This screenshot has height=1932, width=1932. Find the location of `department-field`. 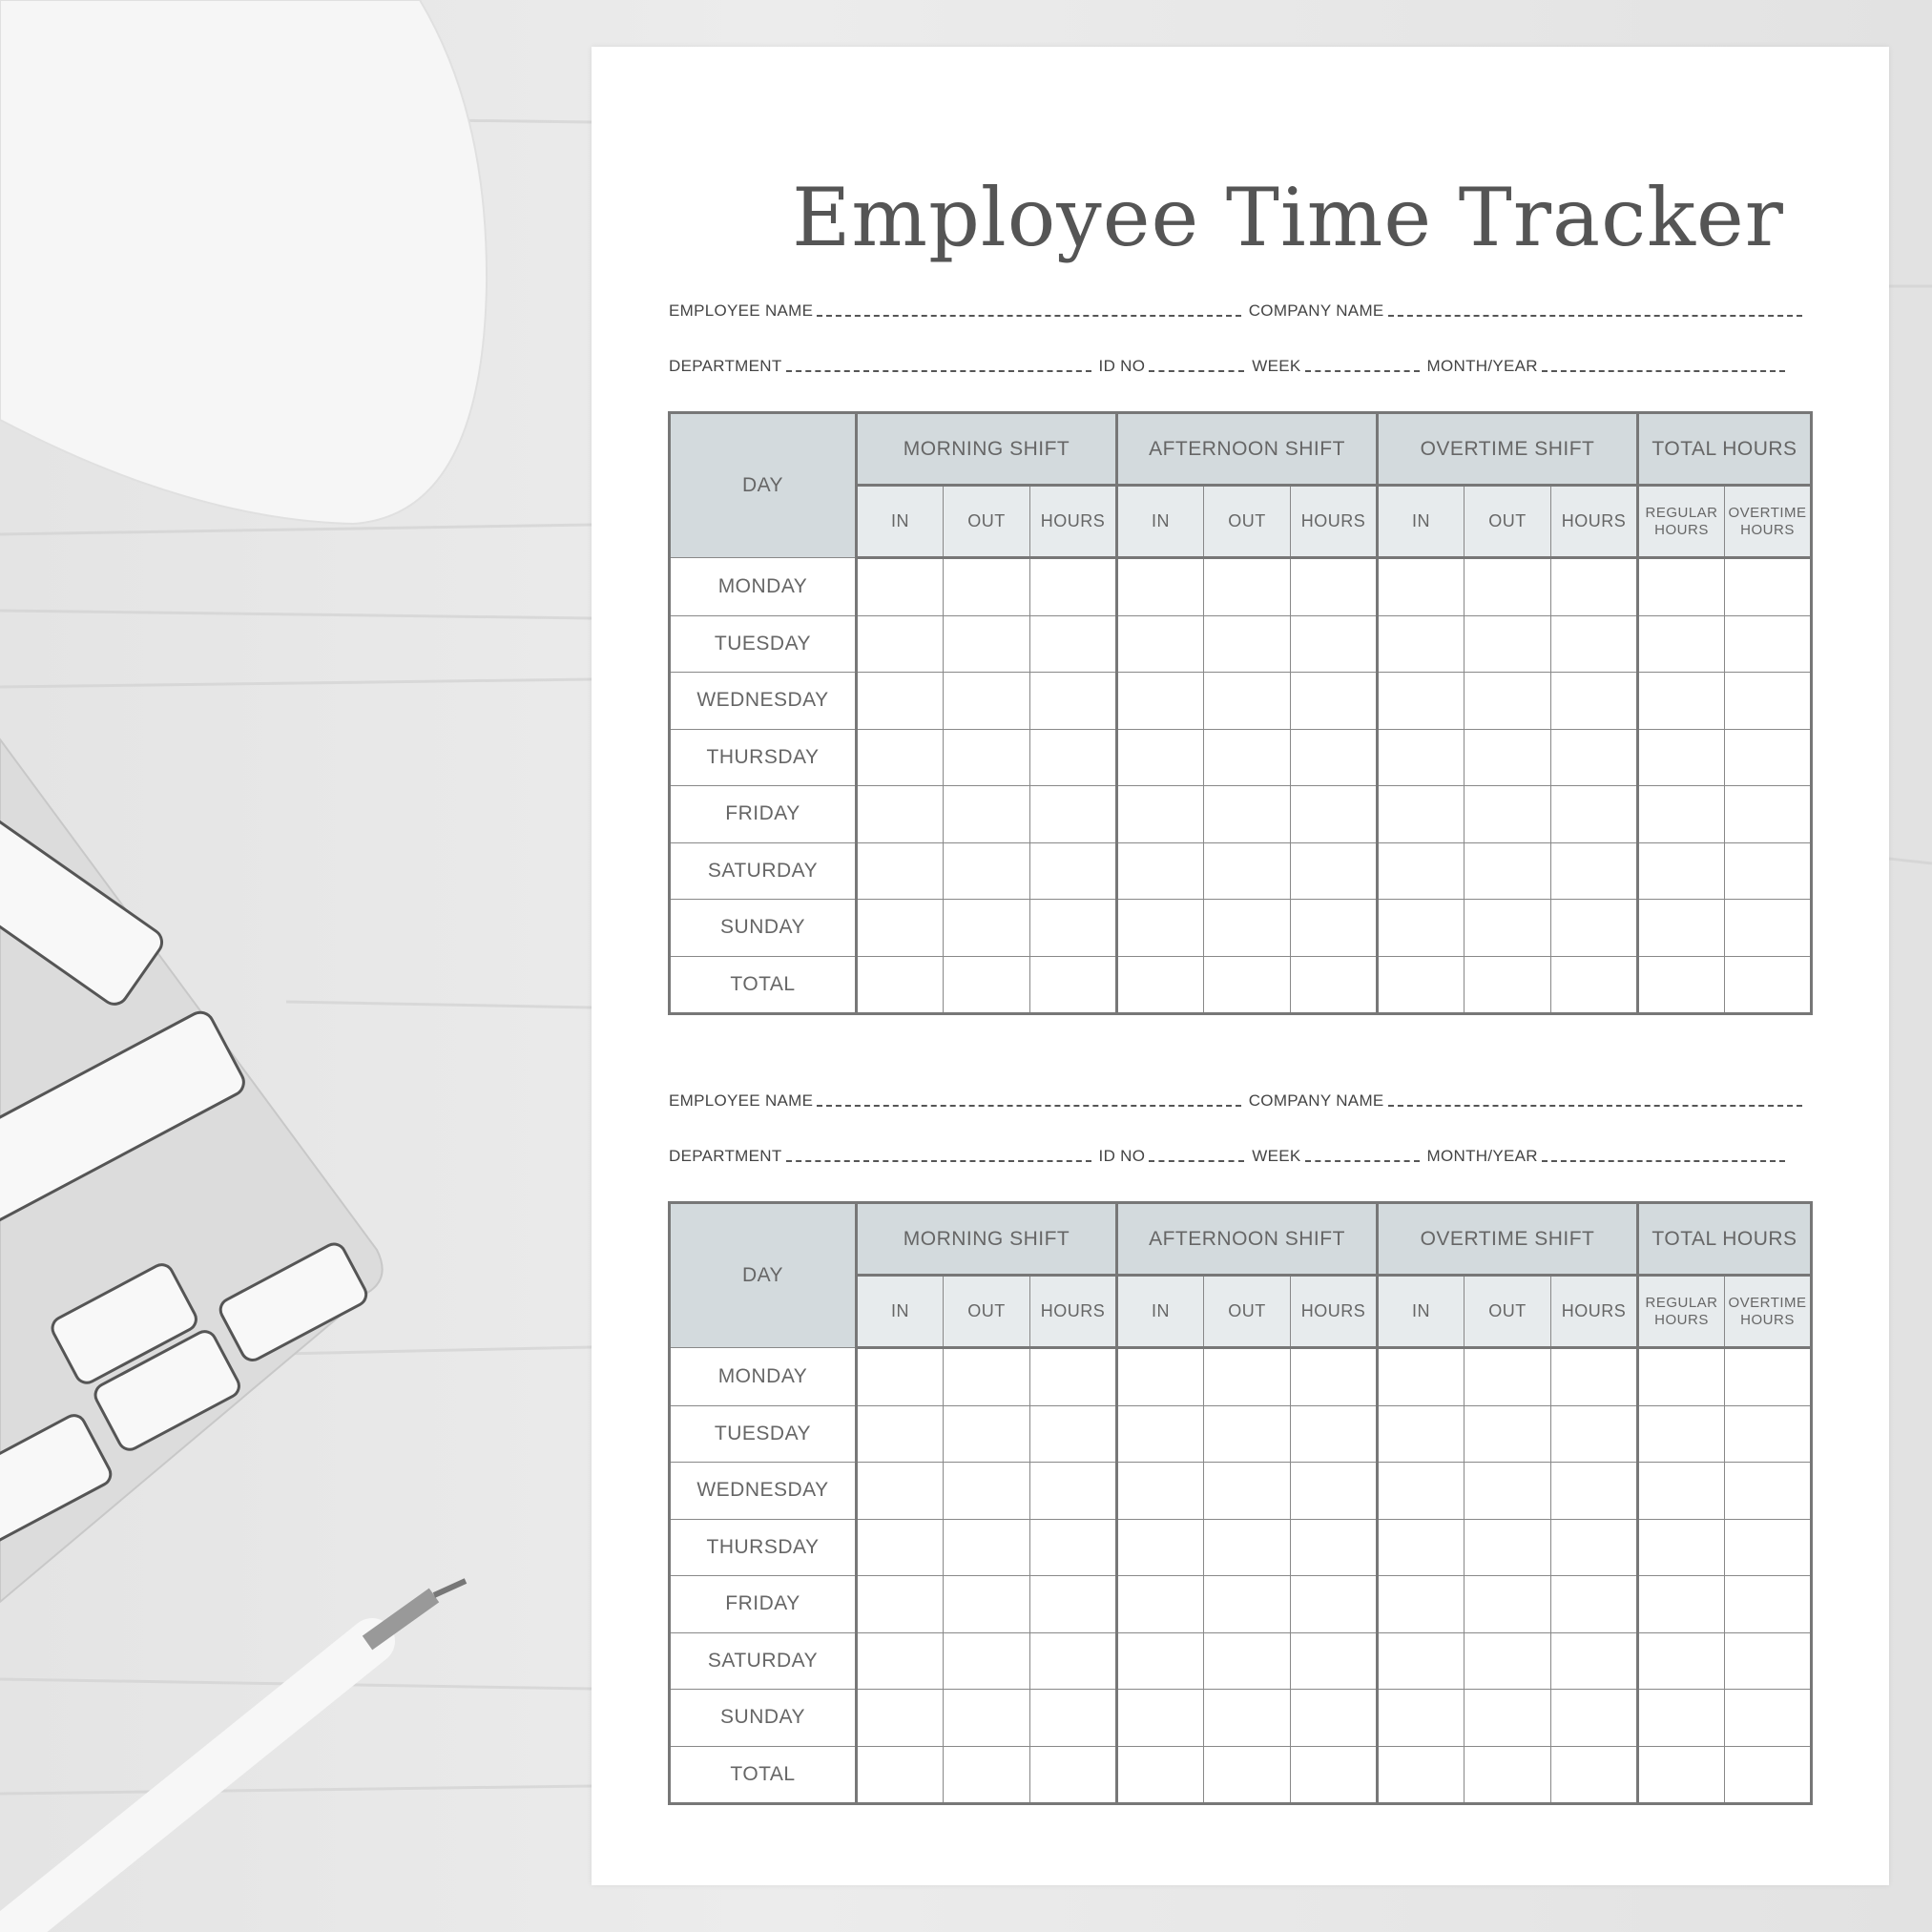

department-field is located at coordinates (938, 371).